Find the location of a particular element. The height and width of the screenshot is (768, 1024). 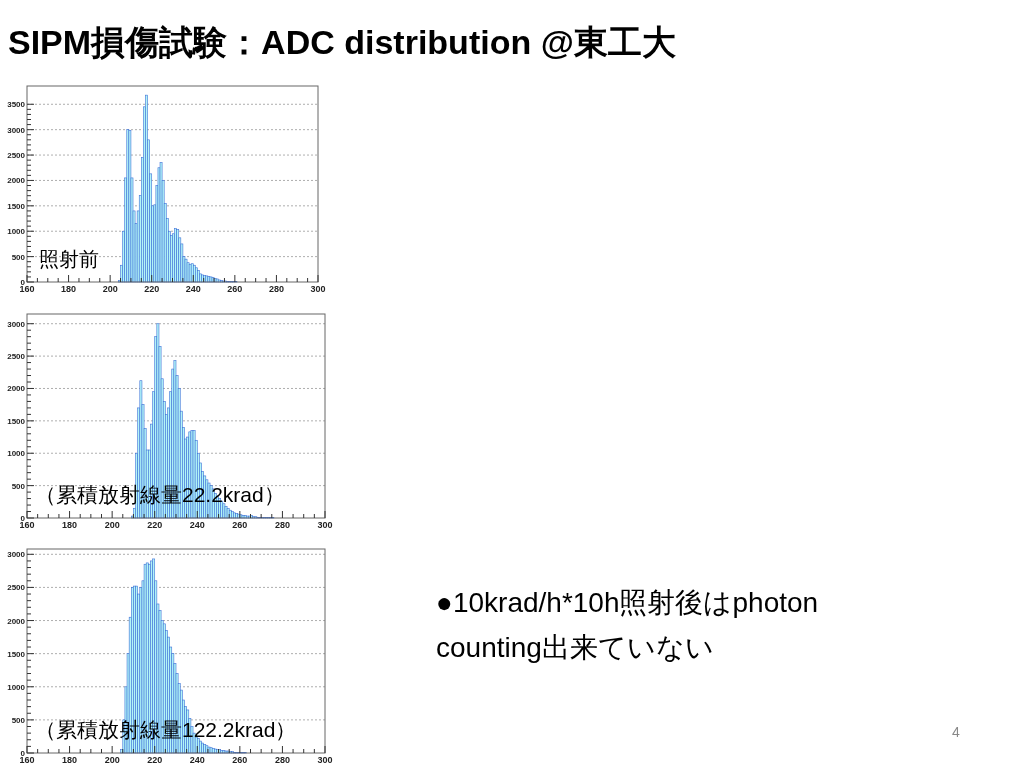

y-tick-label: 3500 is located at coordinates (16, 105).